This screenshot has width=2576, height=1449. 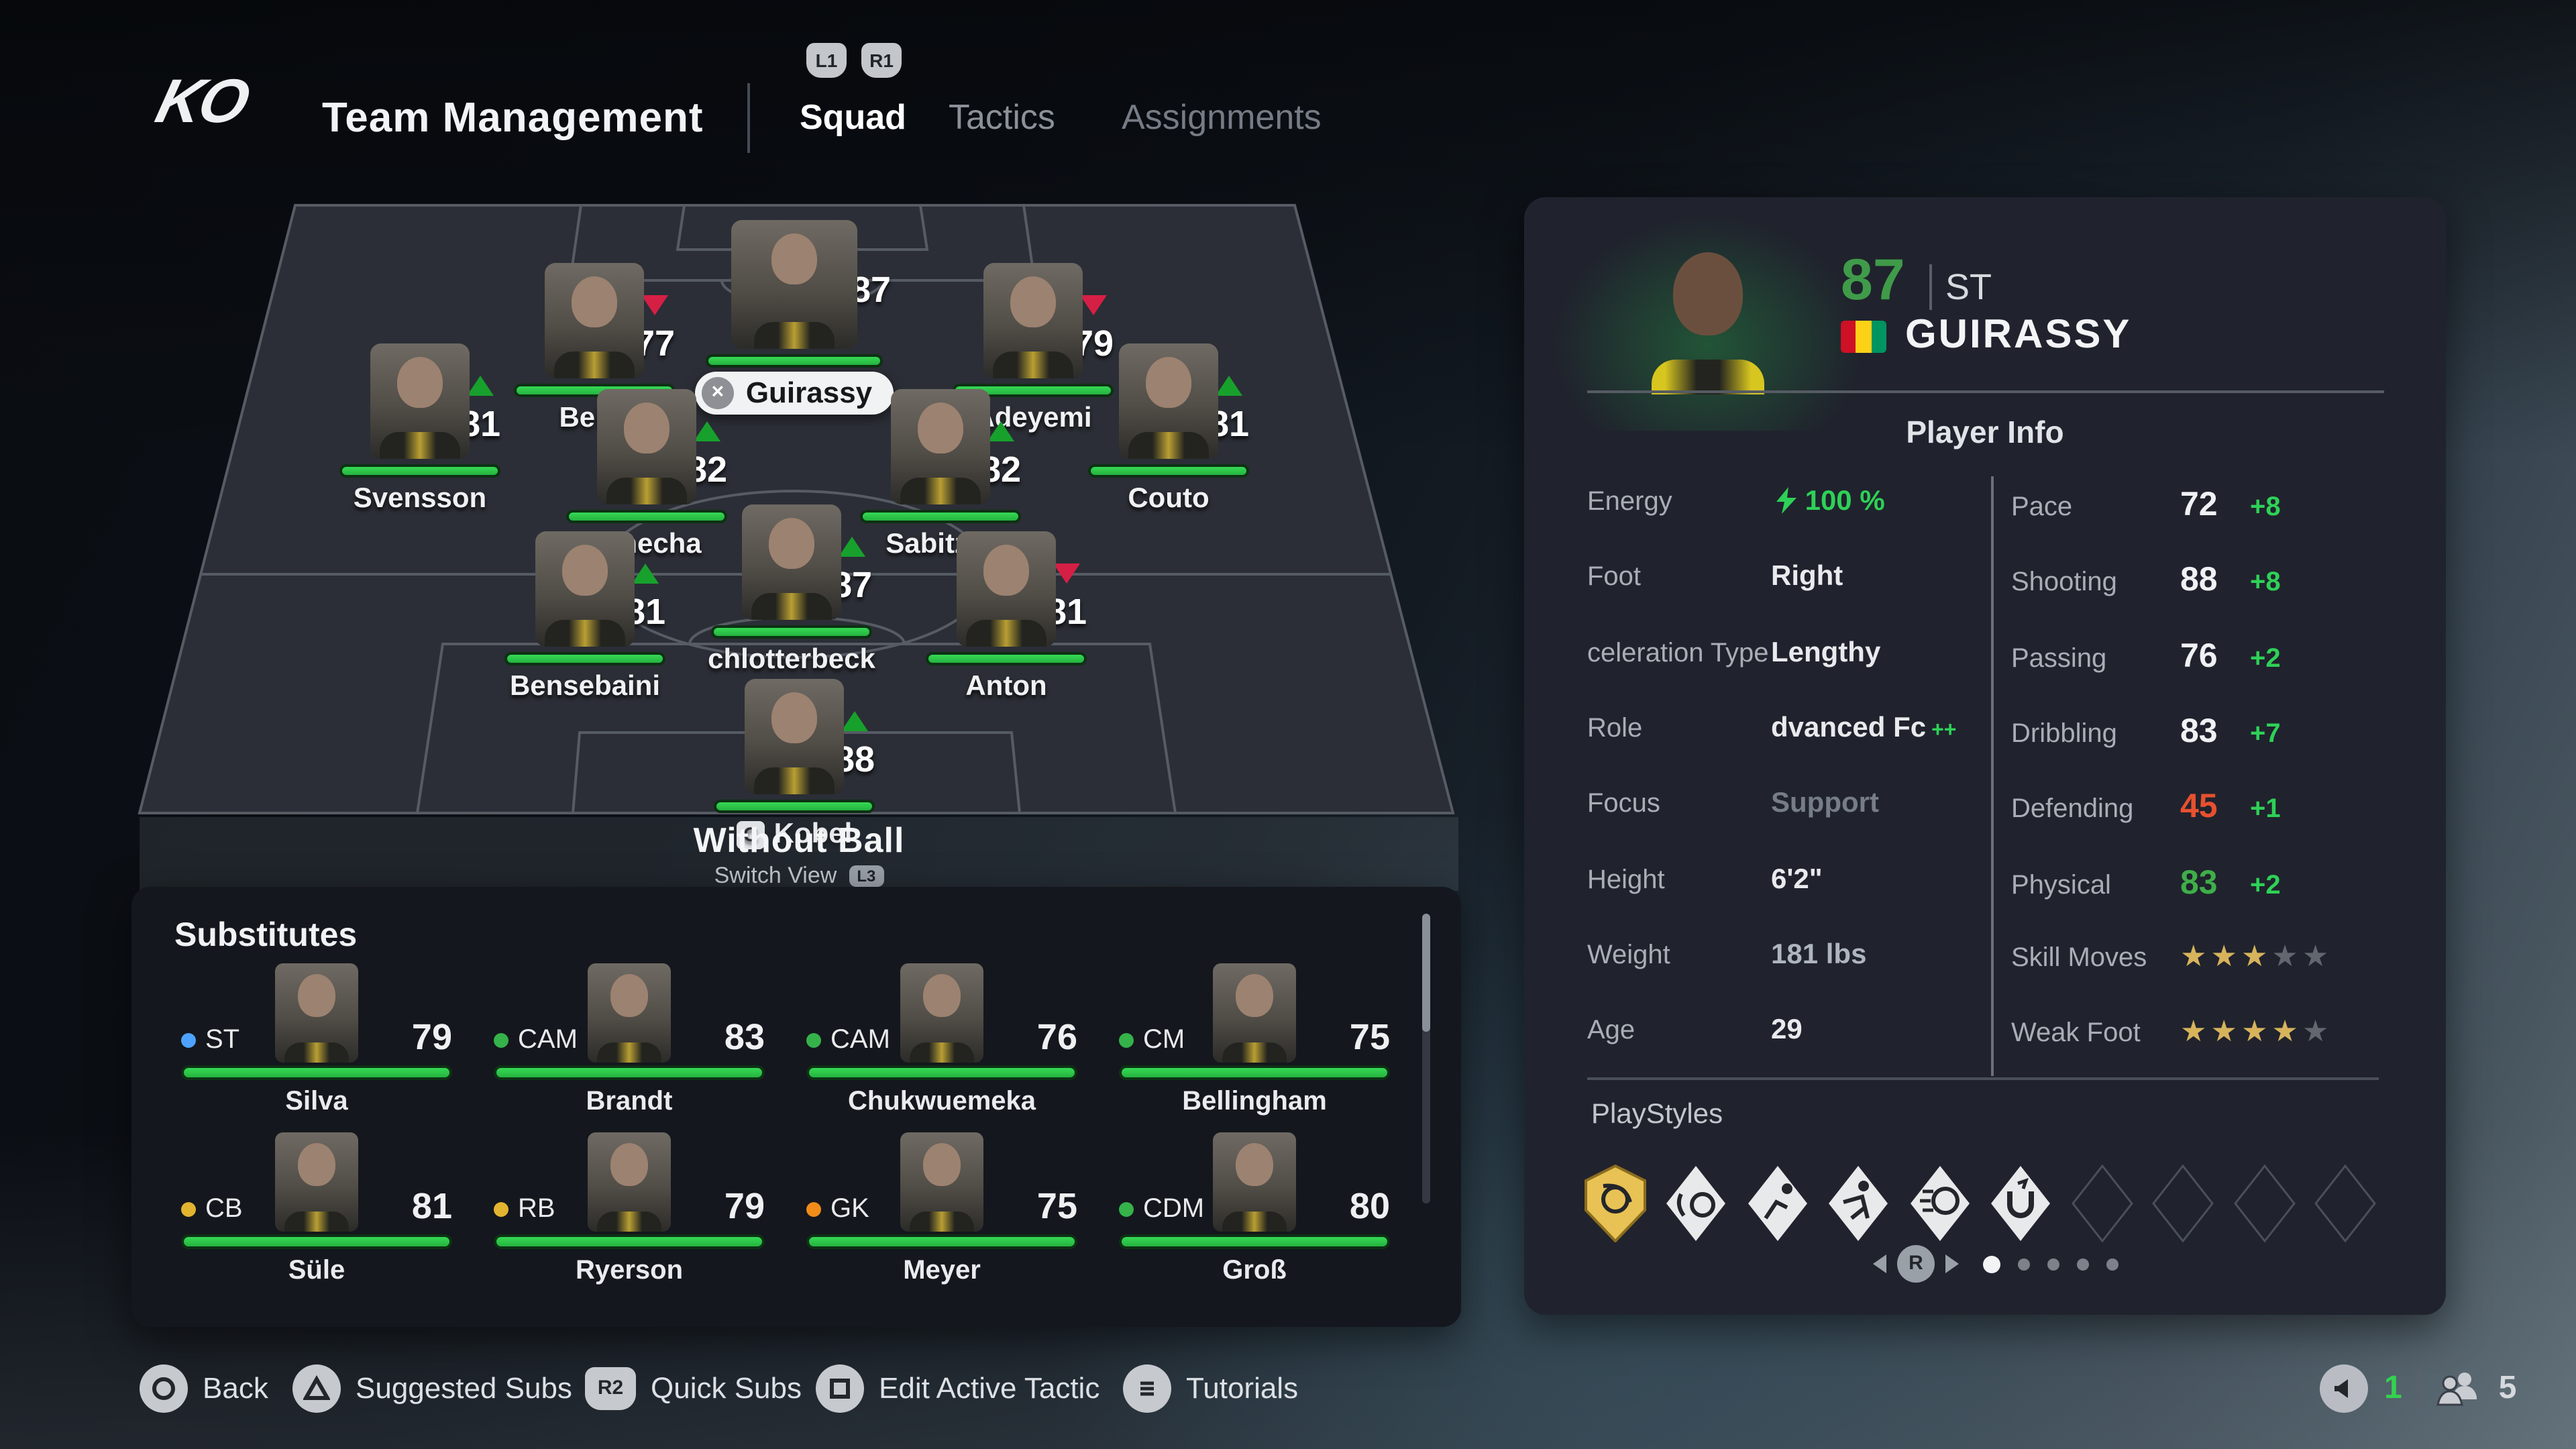 What do you see at coordinates (794, 393) in the screenshot?
I see `selected-player-tag: × Guirassy` at bounding box center [794, 393].